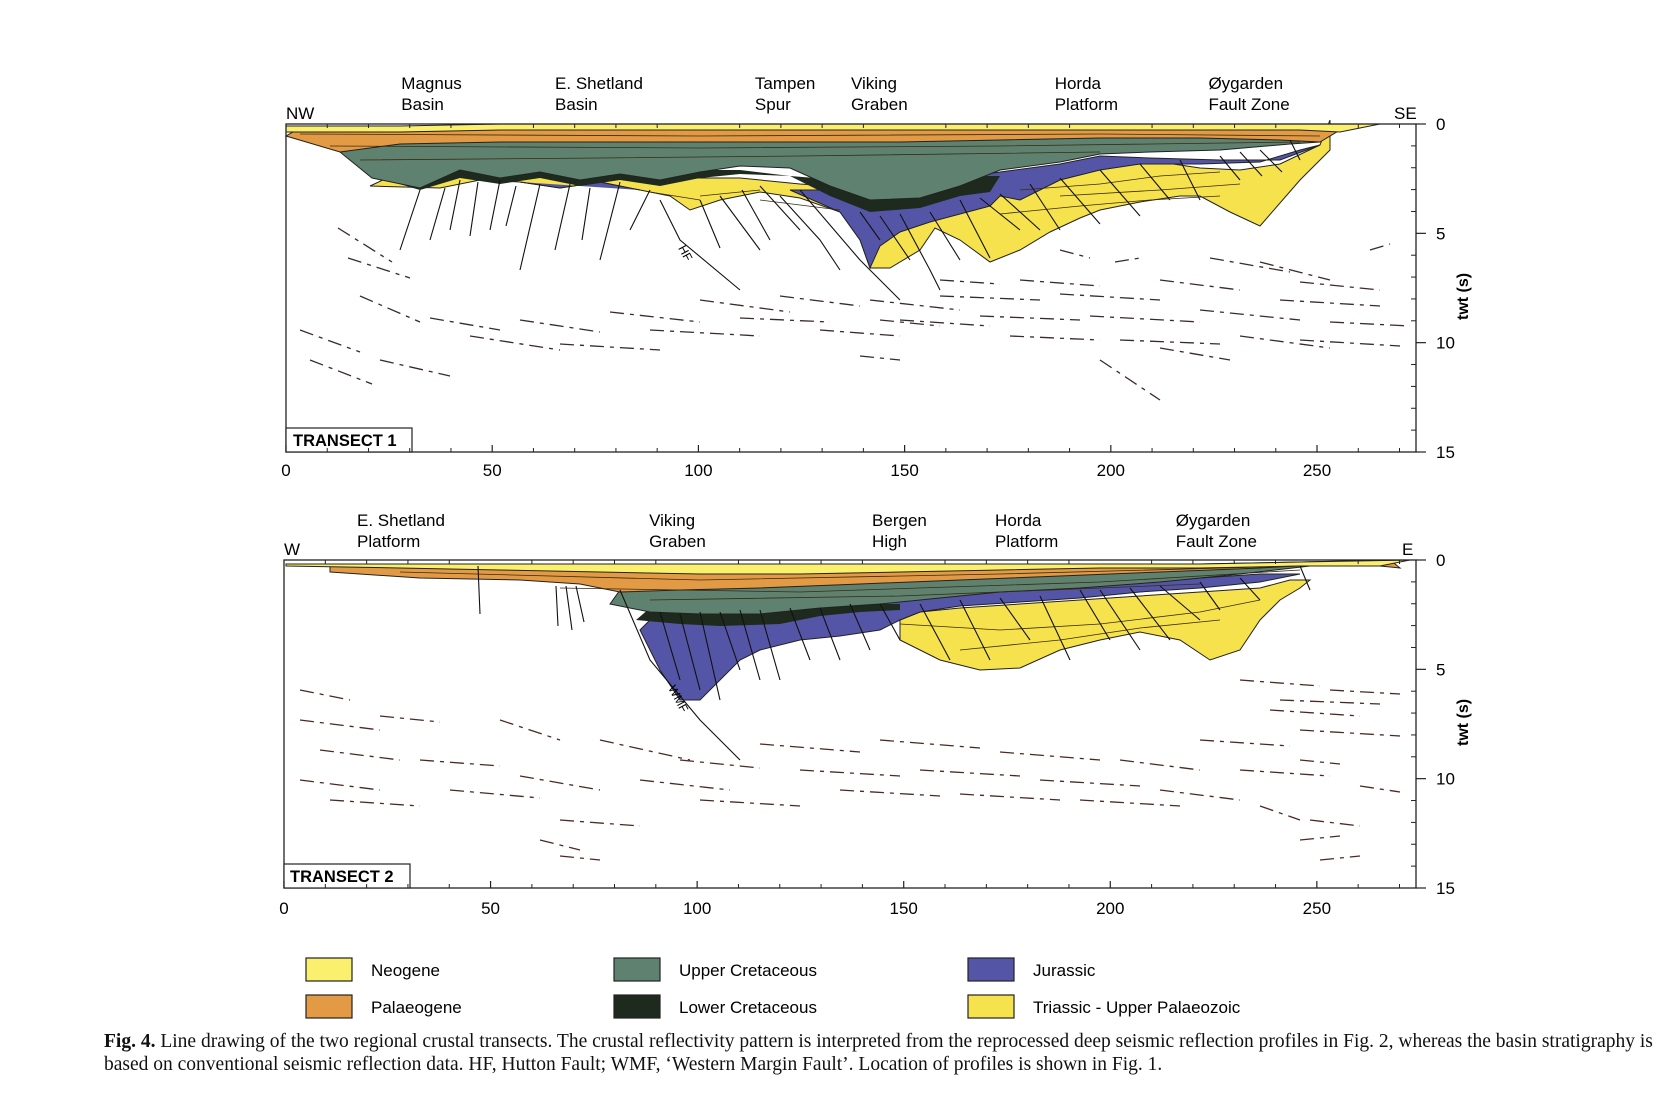 The image size is (1676, 1104). I want to click on transect-2-label-box, so click(347, 876).